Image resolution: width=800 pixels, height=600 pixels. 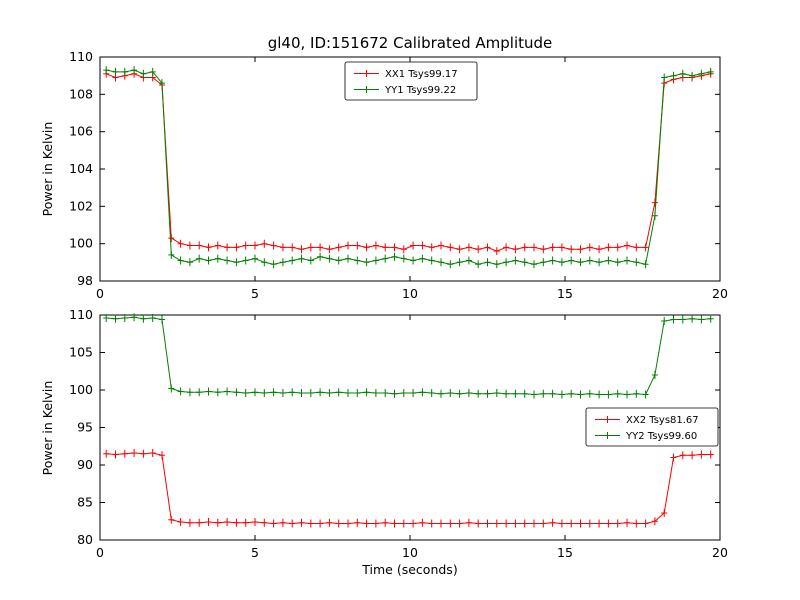 What do you see at coordinates (81, 352) in the screenshot?
I see `y-tick-label: 105` at bounding box center [81, 352].